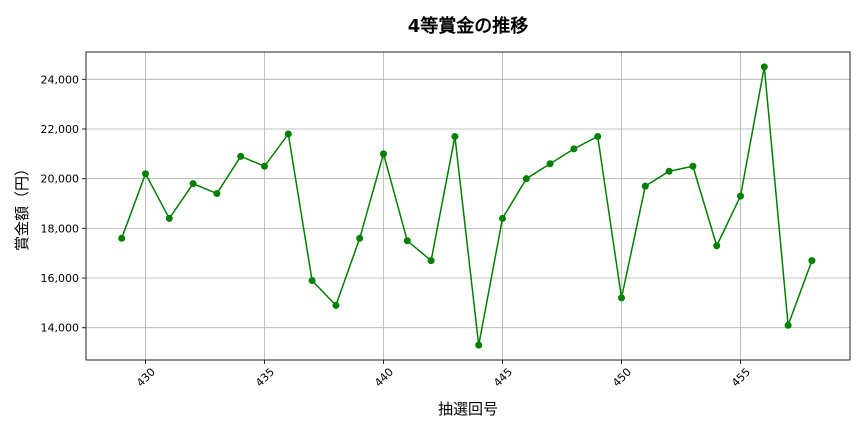 Image resolution: width=864 pixels, height=436 pixels. What do you see at coordinates (60, 278) in the screenshot?
I see `y-tick-label: 16,000` at bounding box center [60, 278].